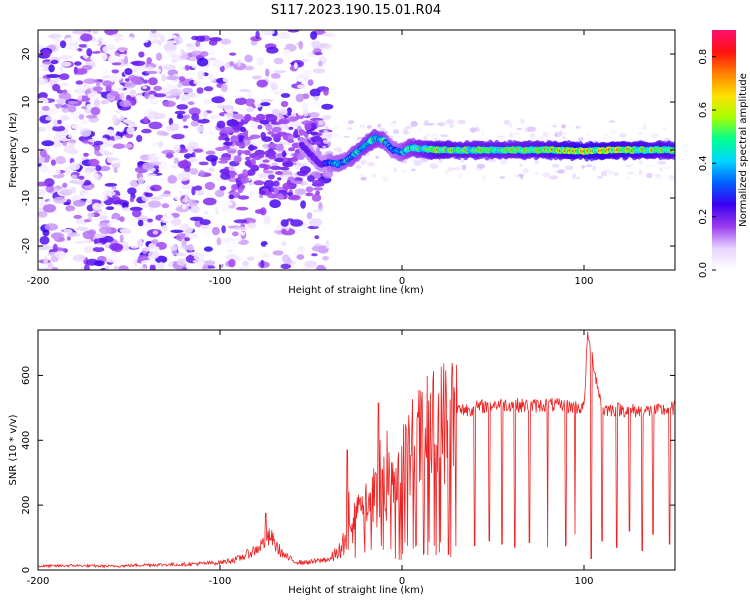  What do you see at coordinates (26, 570) in the screenshot?
I see `y-tick-label: 0` at bounding box center [26, 570].